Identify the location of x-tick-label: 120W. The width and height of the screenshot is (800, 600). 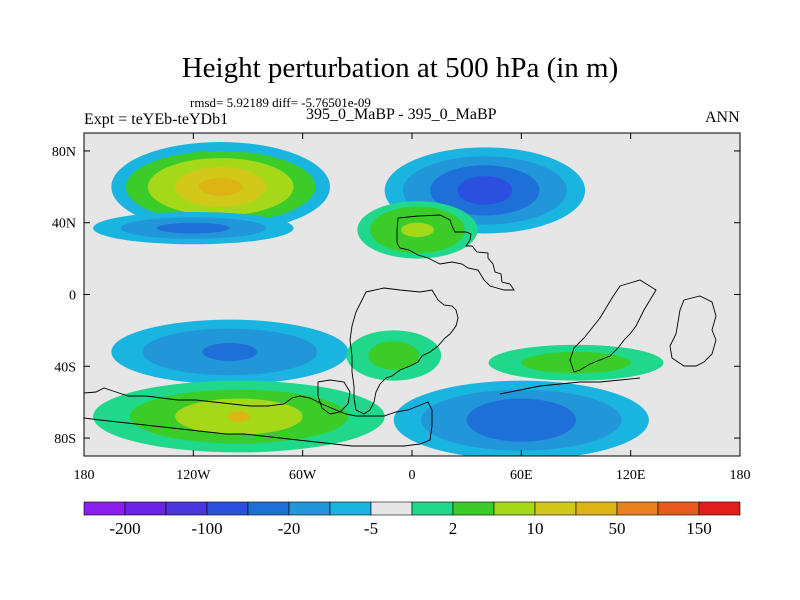
(193, 475).